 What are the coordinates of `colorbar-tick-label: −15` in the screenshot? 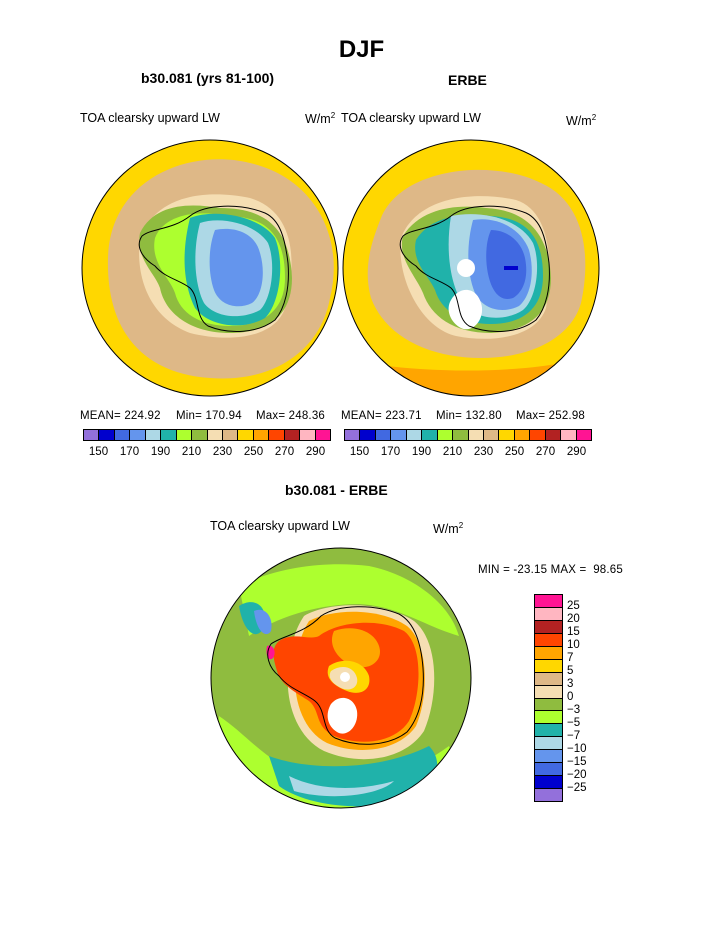 It's located at (577, 762).